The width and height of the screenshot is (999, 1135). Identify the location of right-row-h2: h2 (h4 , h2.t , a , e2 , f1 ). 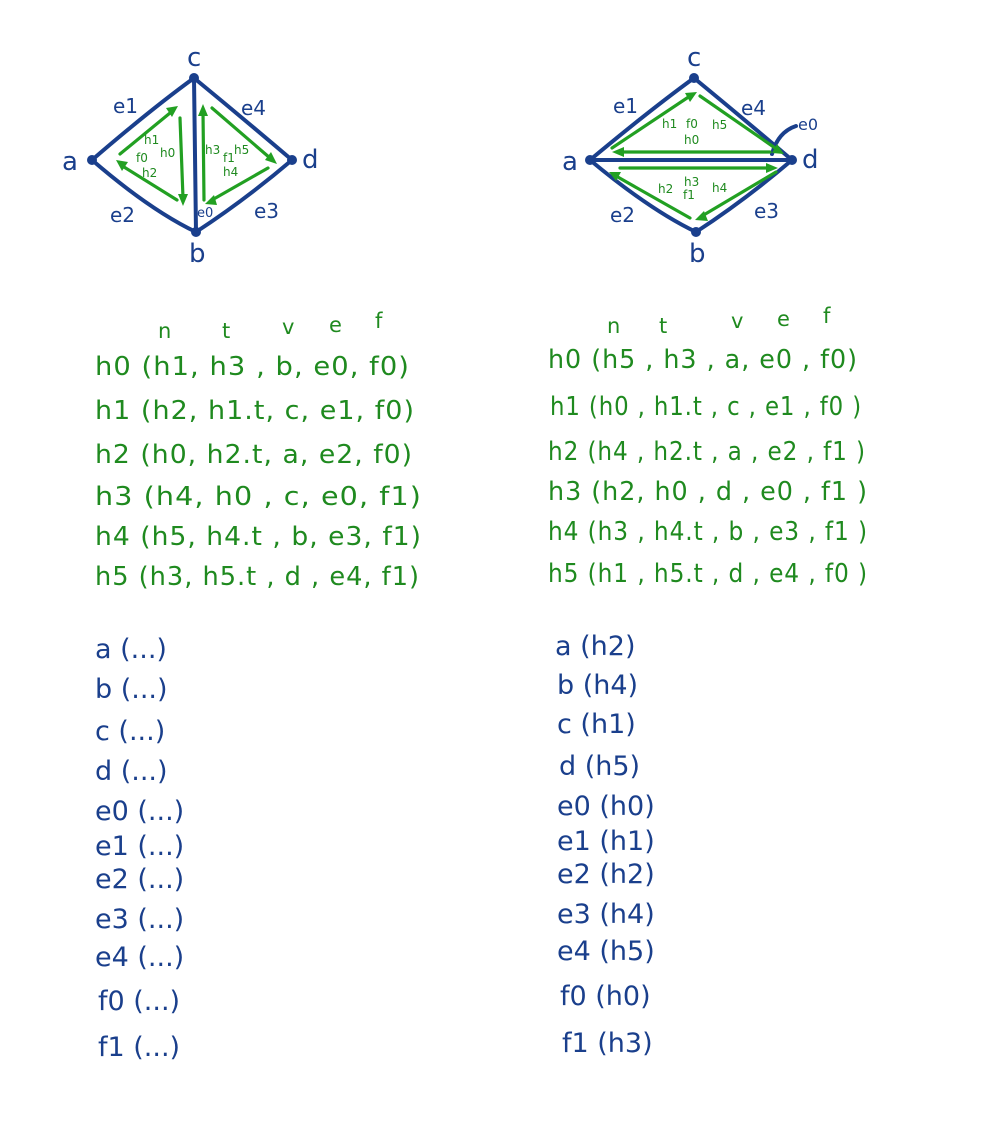
(707, 452).